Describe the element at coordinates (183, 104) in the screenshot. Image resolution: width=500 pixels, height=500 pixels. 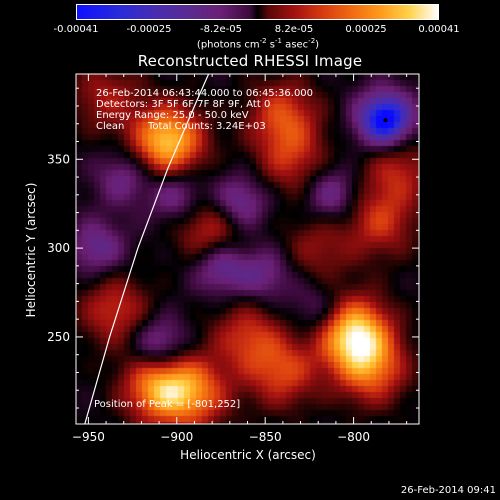
I see `annotation-detectors: Detectors: 3F 5F 6F 7F 8F 9F, Att 0` at that location.